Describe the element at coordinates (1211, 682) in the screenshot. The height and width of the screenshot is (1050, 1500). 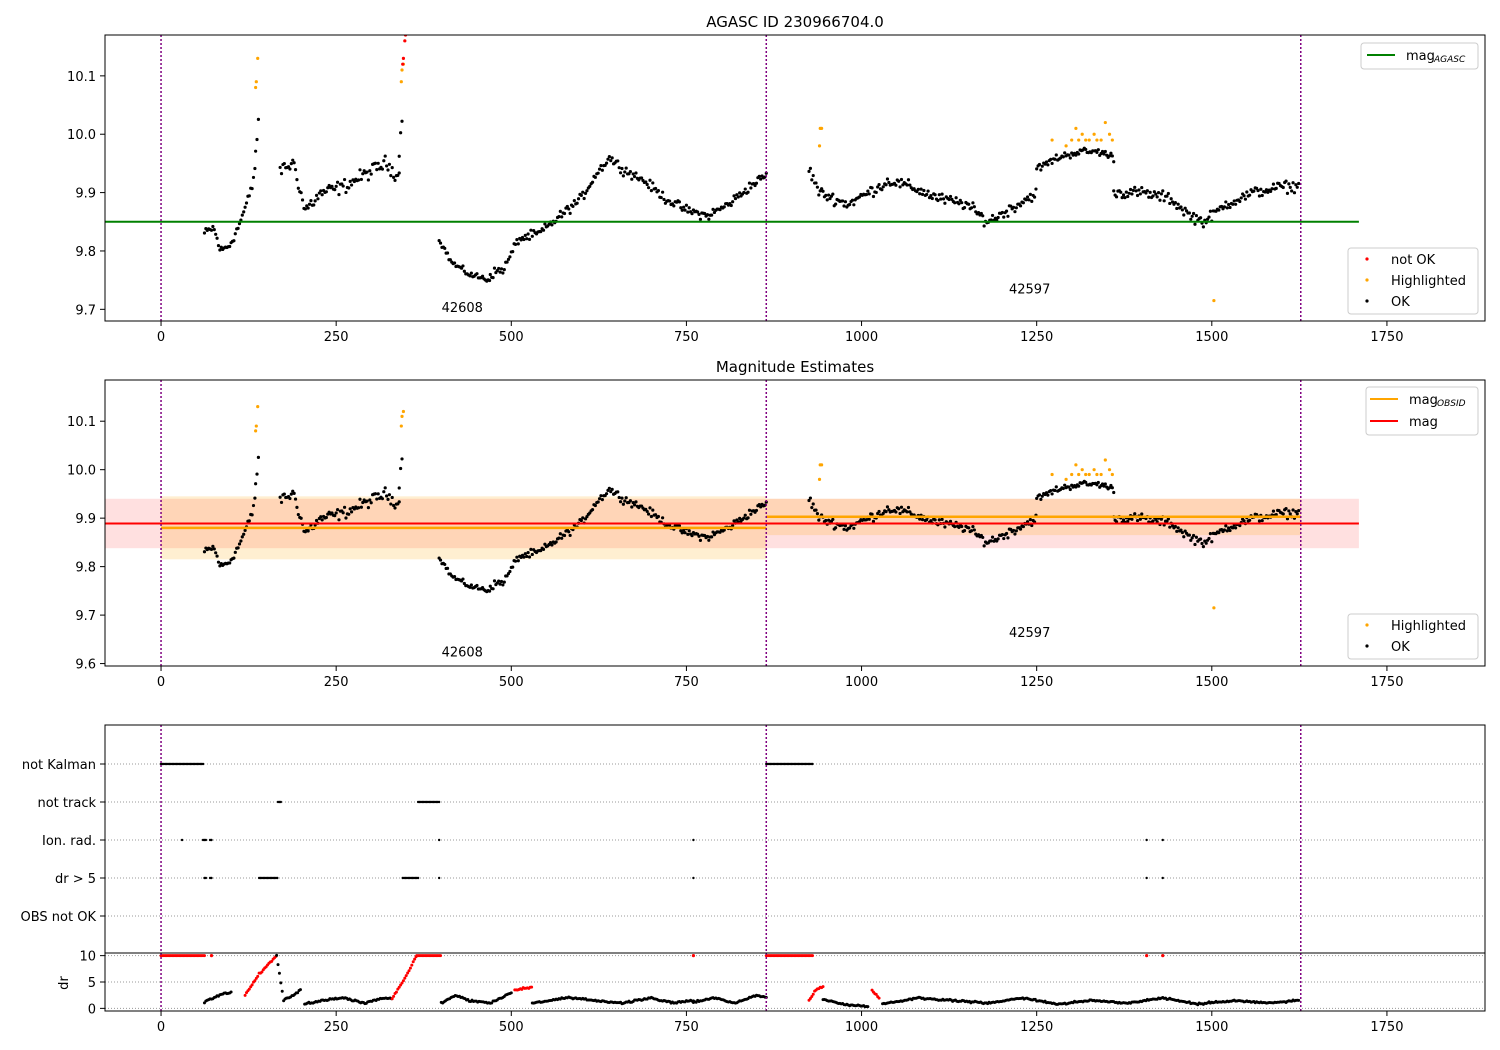
I see `x-tick-label: 1500` at that location.